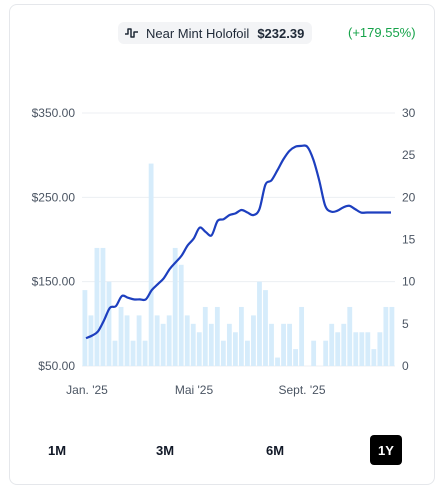  I want to click on legend-change: (+179.55%), so click(382, 32).